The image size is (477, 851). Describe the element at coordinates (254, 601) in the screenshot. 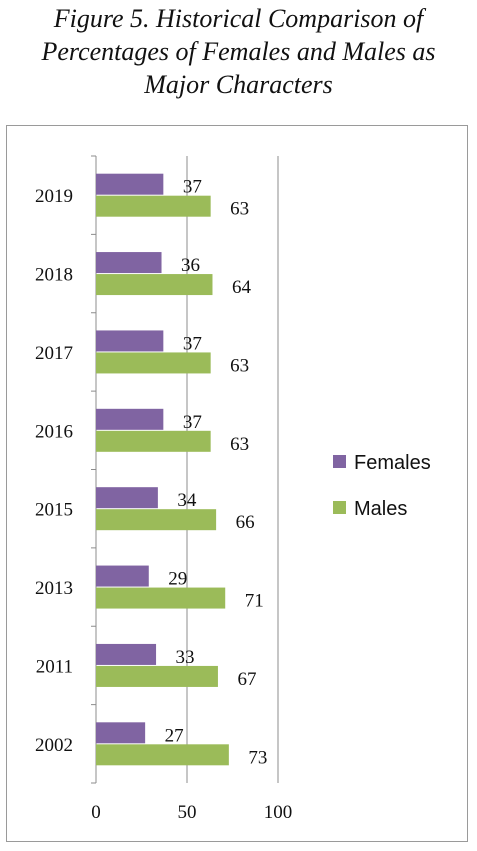

I see `data-label-males: 71` at that location.